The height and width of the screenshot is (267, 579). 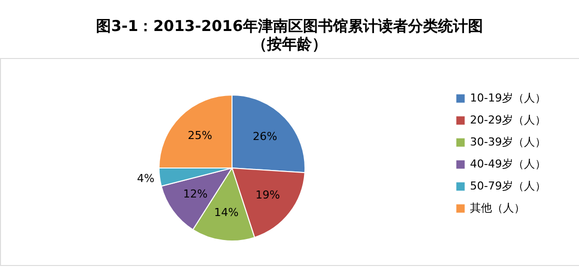 What do you see at coordinates (497, 208) in the screenshot?
I see `legend-label: 其他（人）` at bounding box center [497, 208].